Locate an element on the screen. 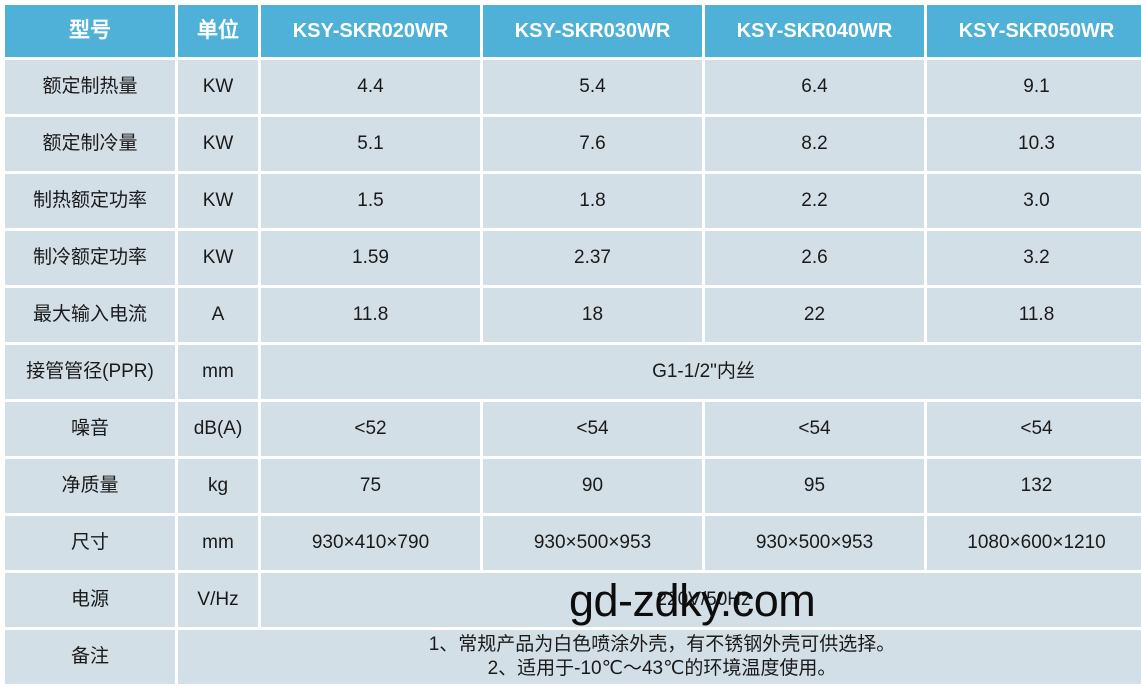 This screenshot has width=1141, height=687. row-label: 净质量 is located at coordinates (90, 486).